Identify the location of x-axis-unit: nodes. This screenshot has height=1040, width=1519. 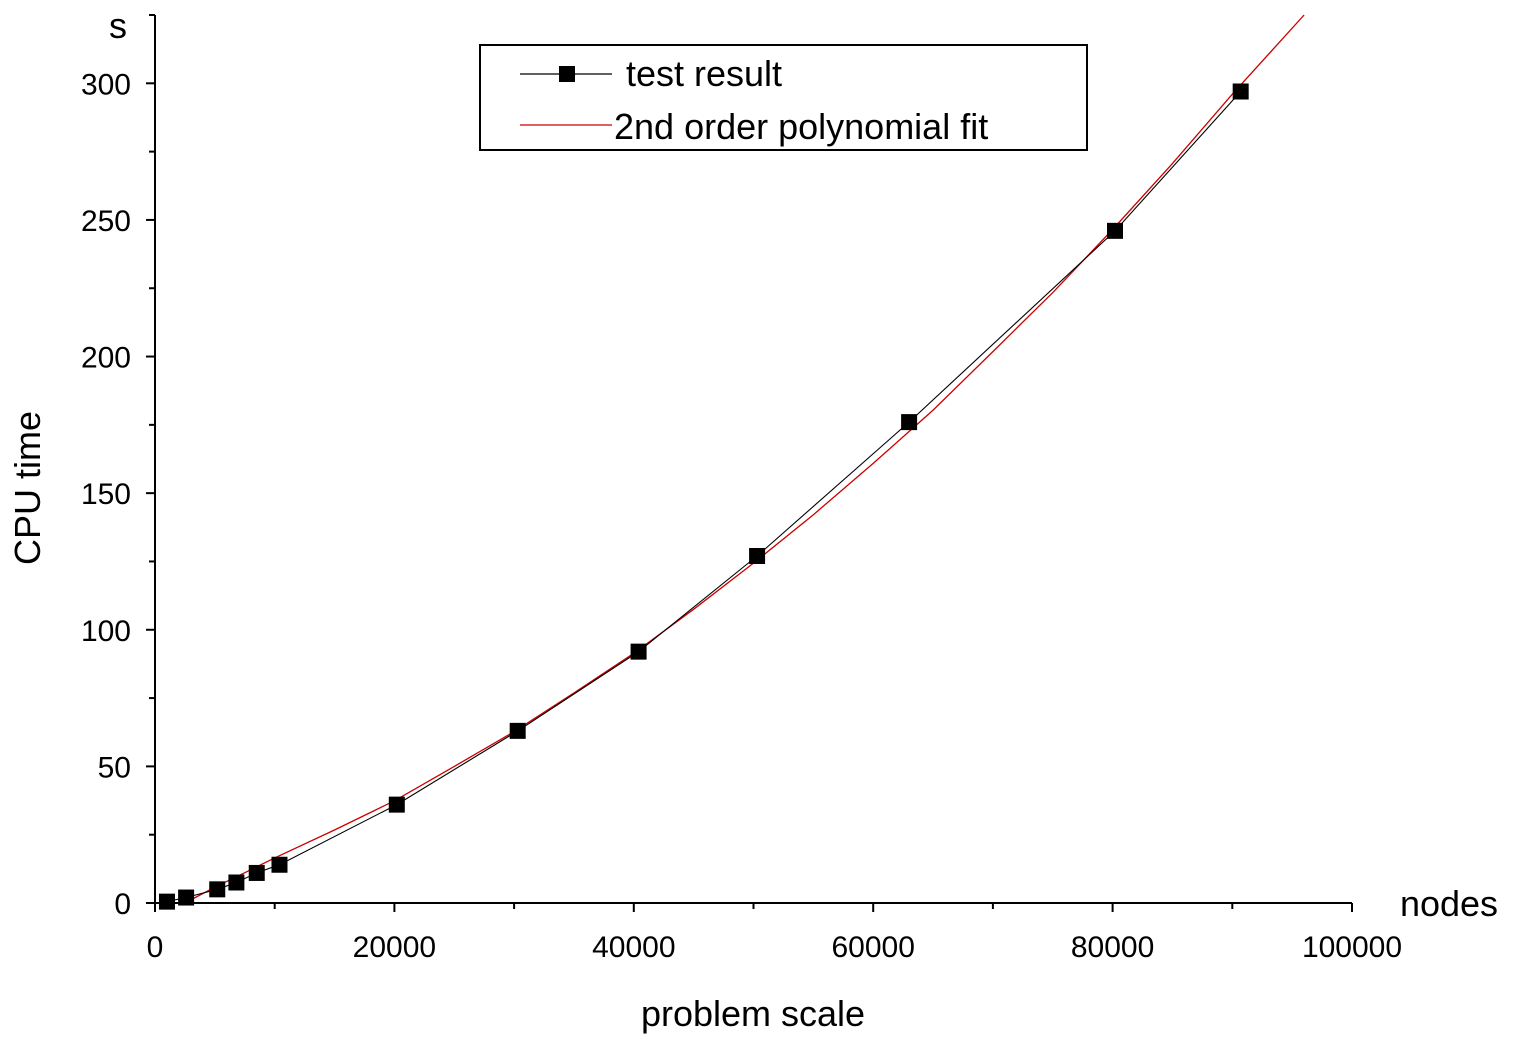
(1449, 903).